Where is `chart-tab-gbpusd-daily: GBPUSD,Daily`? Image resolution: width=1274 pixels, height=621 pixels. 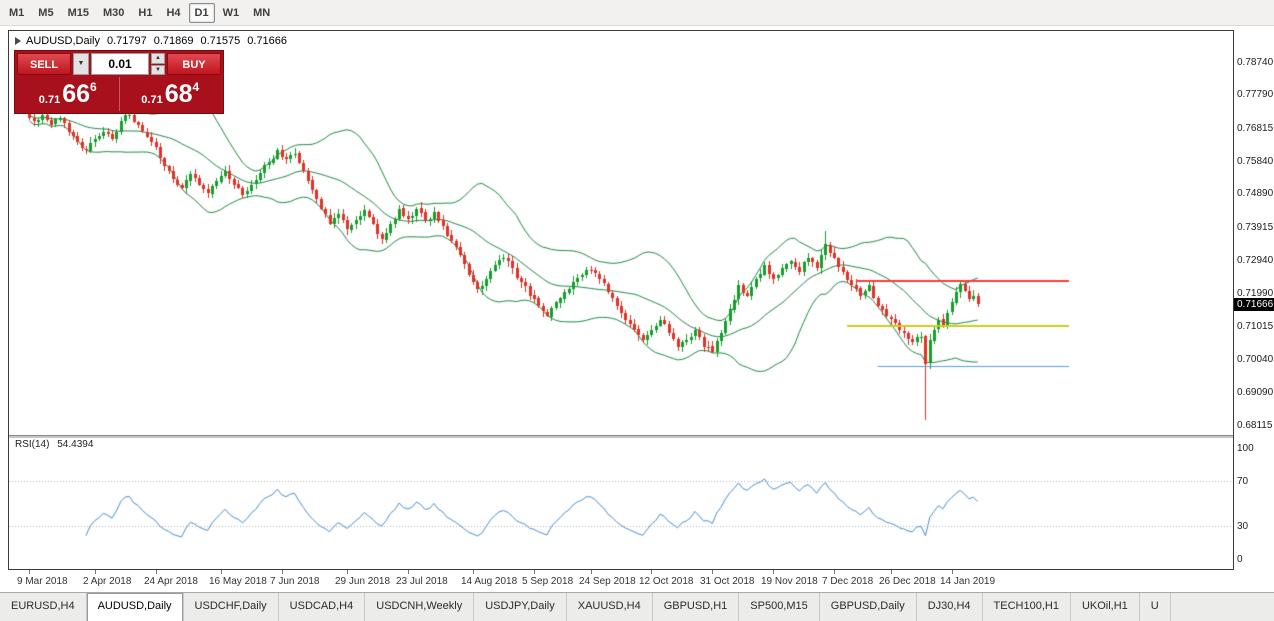 chart-tab-gbpusd-daily: GBPUSD,Daily is located at coordinates (868, 607).